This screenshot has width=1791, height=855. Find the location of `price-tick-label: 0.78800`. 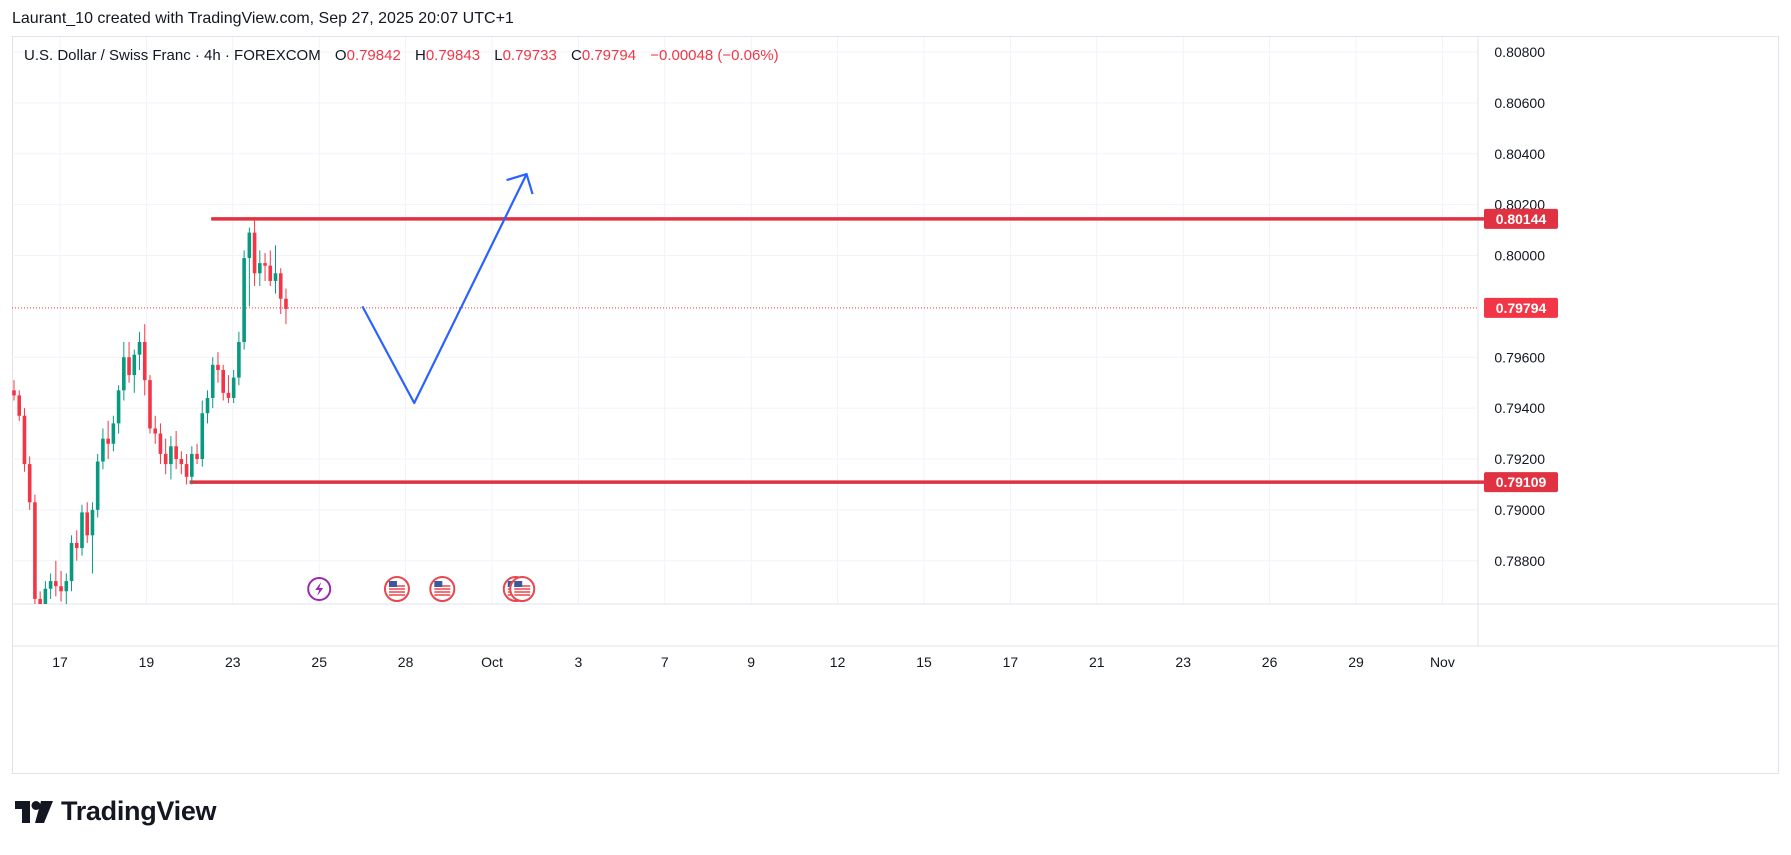

price-tick-label: 0.78800 is located at coordinates (1519, 561).